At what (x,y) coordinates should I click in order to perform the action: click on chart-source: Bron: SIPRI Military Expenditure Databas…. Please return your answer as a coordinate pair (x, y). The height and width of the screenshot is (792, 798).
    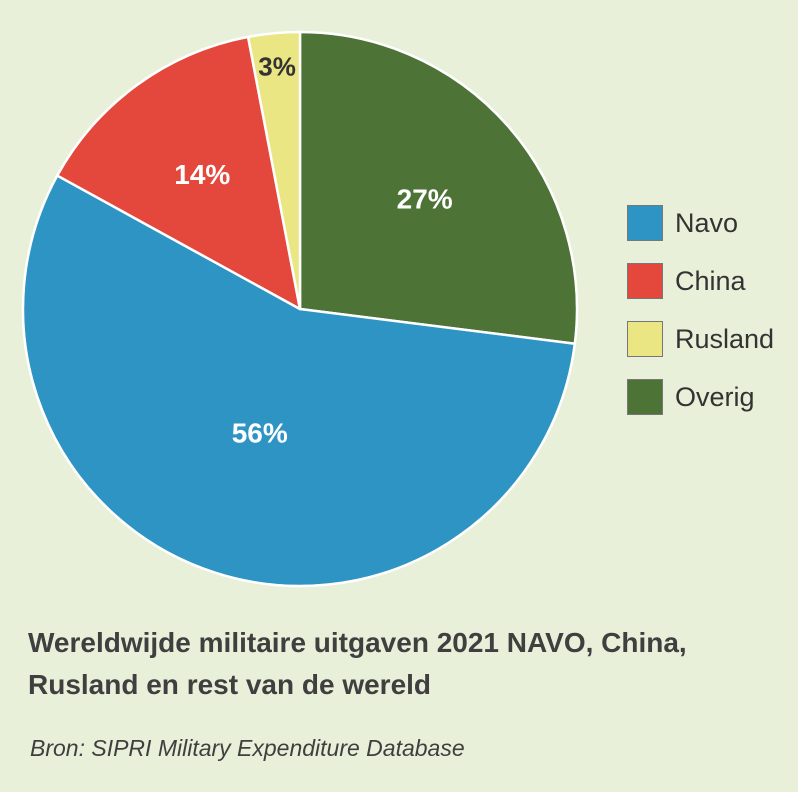
    Looking at the image, I should click on (247, 748).